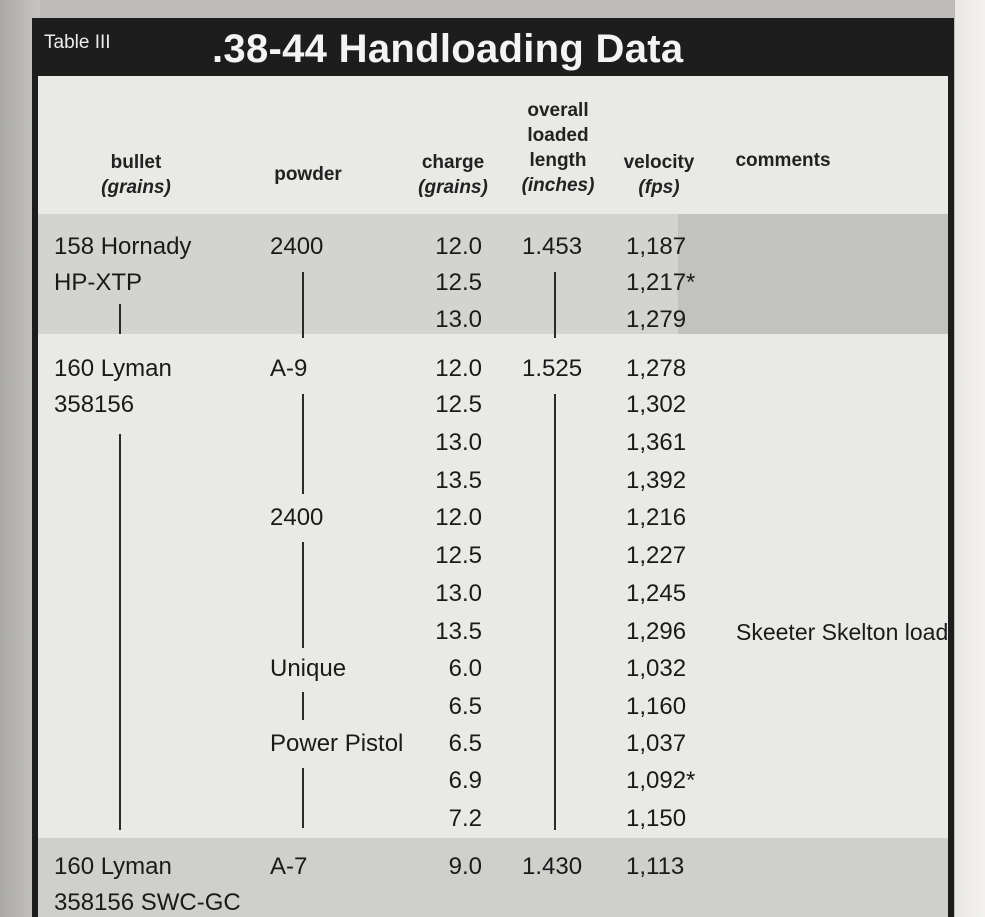 The width and height of the screenshot is (985, 917). I want to click on bullet-cell: 358156, so click(94, 404).